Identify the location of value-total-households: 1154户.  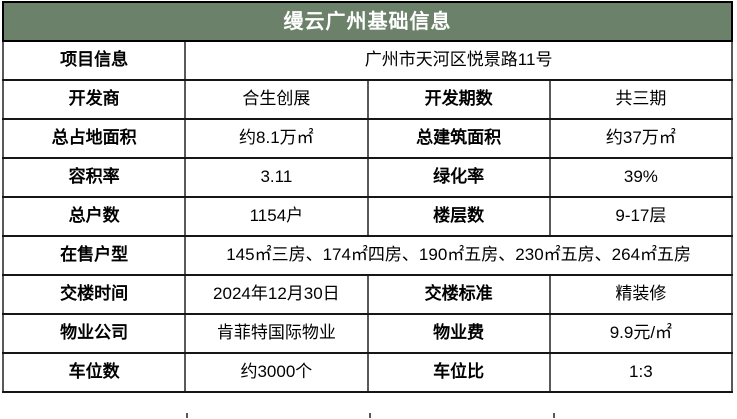
(276, 216).